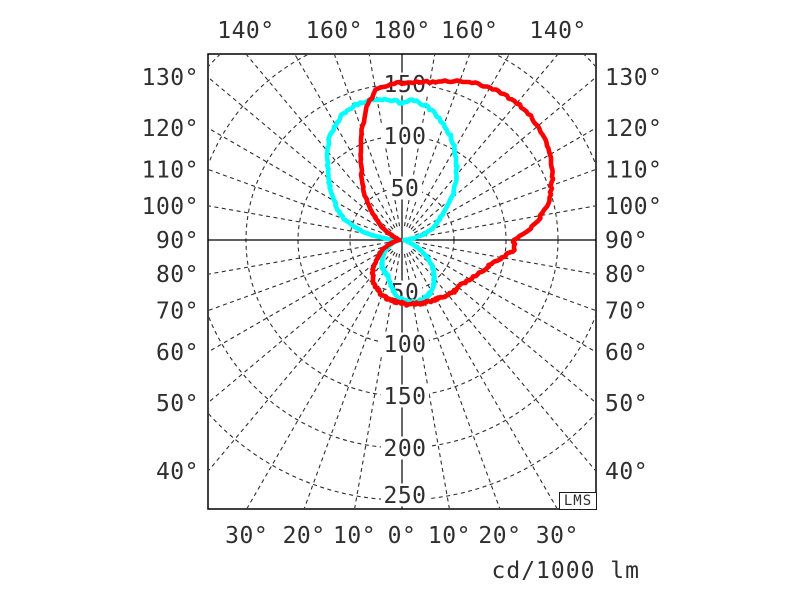  I want to click on curves-layer, so click(440, 193).